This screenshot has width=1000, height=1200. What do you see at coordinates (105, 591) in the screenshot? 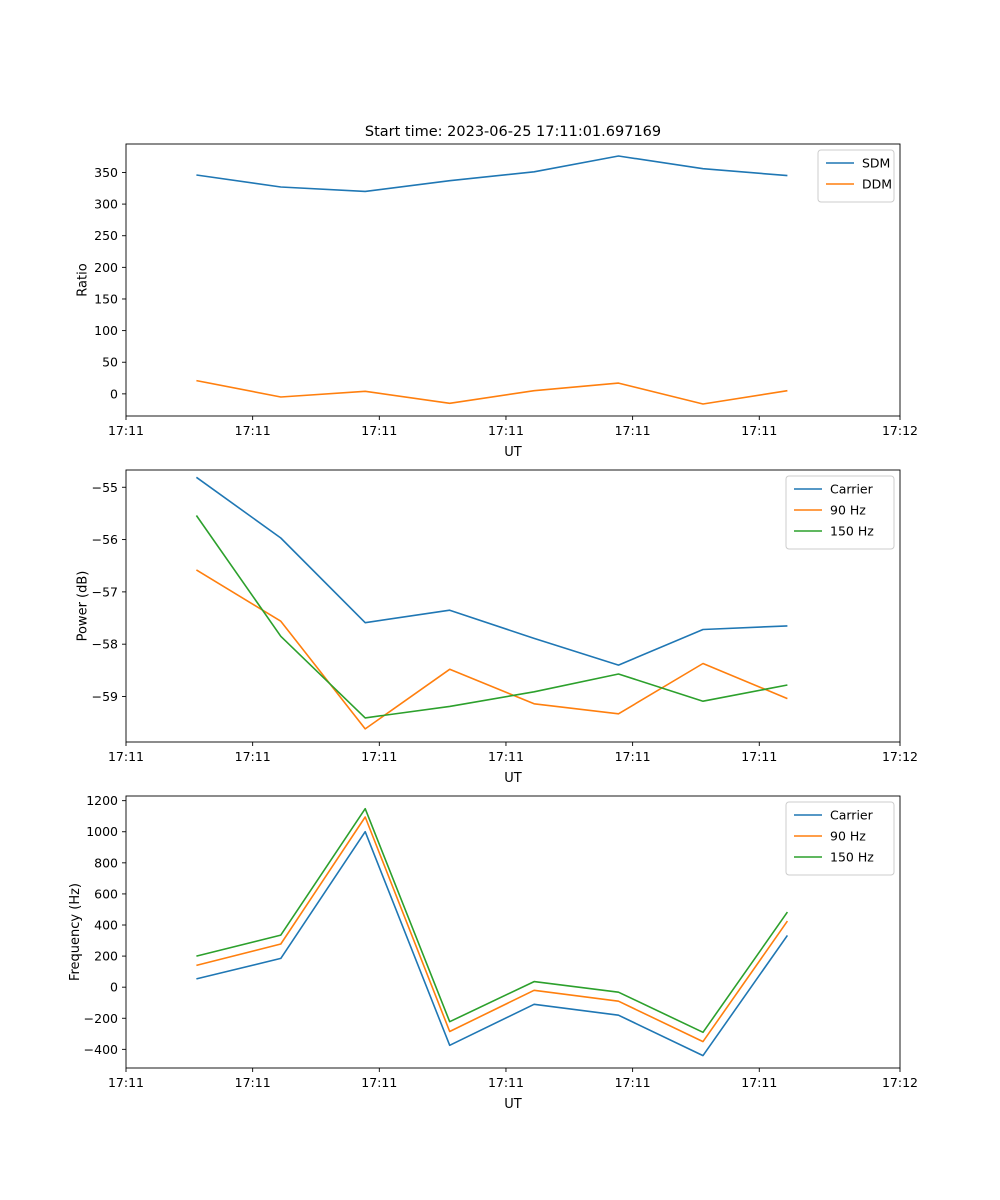
I see `y-tick-label: −57` at bounding box center [105, 591].